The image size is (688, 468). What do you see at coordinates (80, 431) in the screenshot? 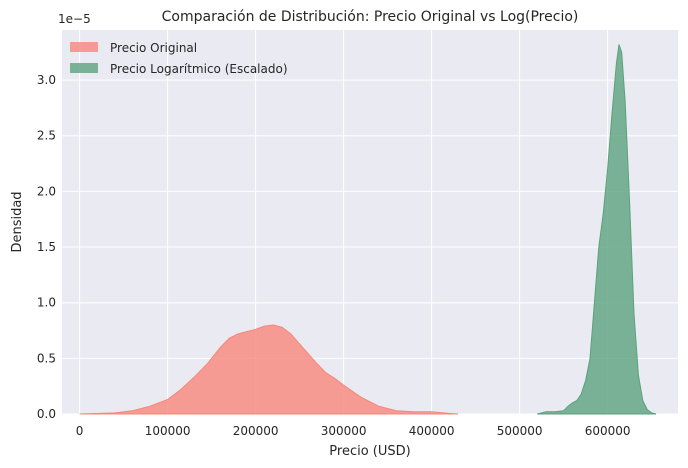
I see `x-tick-label: 0` at bounding box center [80, 431].